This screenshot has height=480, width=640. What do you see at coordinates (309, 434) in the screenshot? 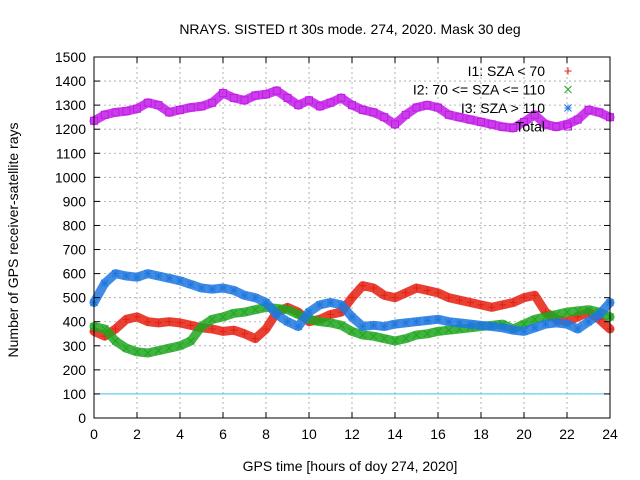
I see `x-tick-label: 10` at bounding box center [309, 434].